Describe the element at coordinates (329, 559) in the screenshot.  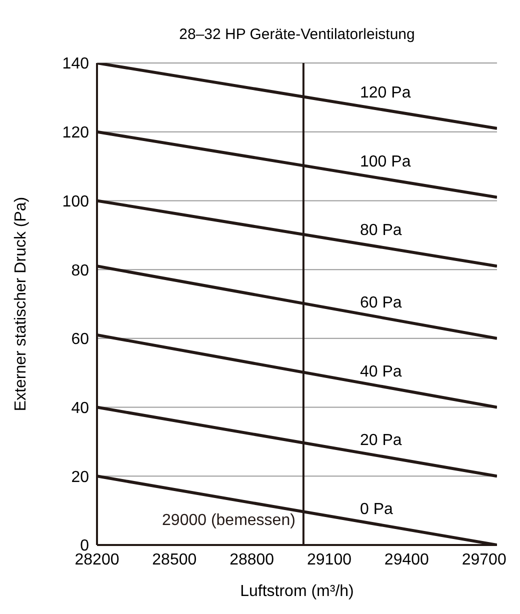
I see `x-tick-label: 29100` at that location.